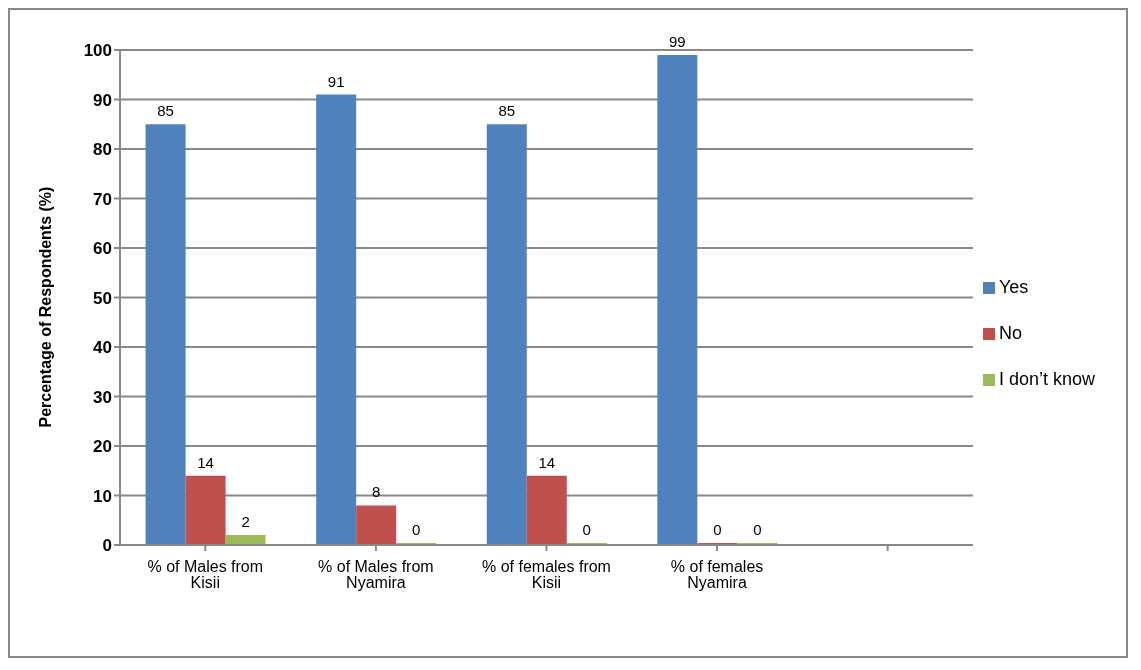 The image size is (1141, 670). I want to click on data-label: 2, so click(245, 522).